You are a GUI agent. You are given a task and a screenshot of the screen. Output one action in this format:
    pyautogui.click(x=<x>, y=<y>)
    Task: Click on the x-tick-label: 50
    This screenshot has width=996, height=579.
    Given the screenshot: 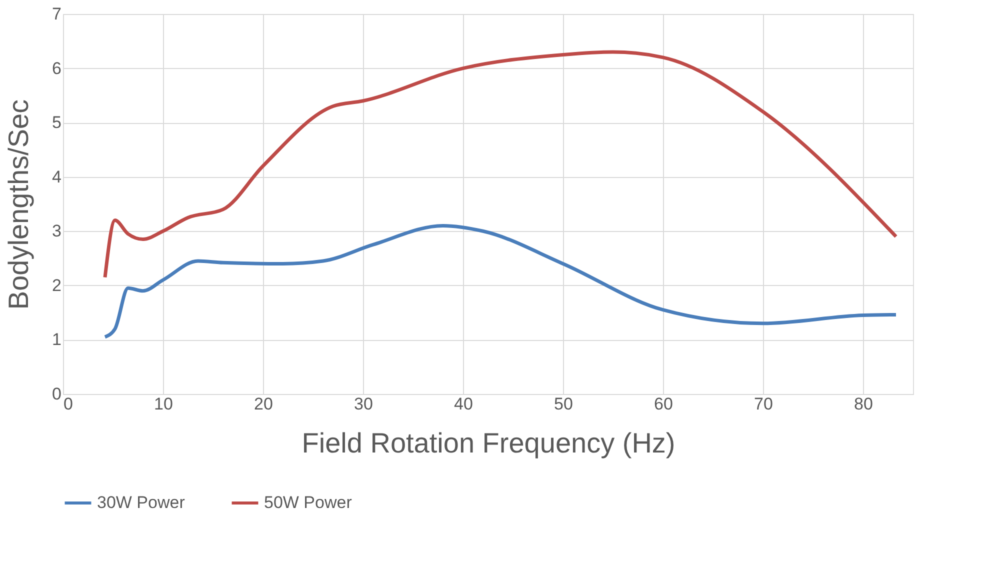 What is the action you would take?
    pyautogui.click(x=563, y=404)
    